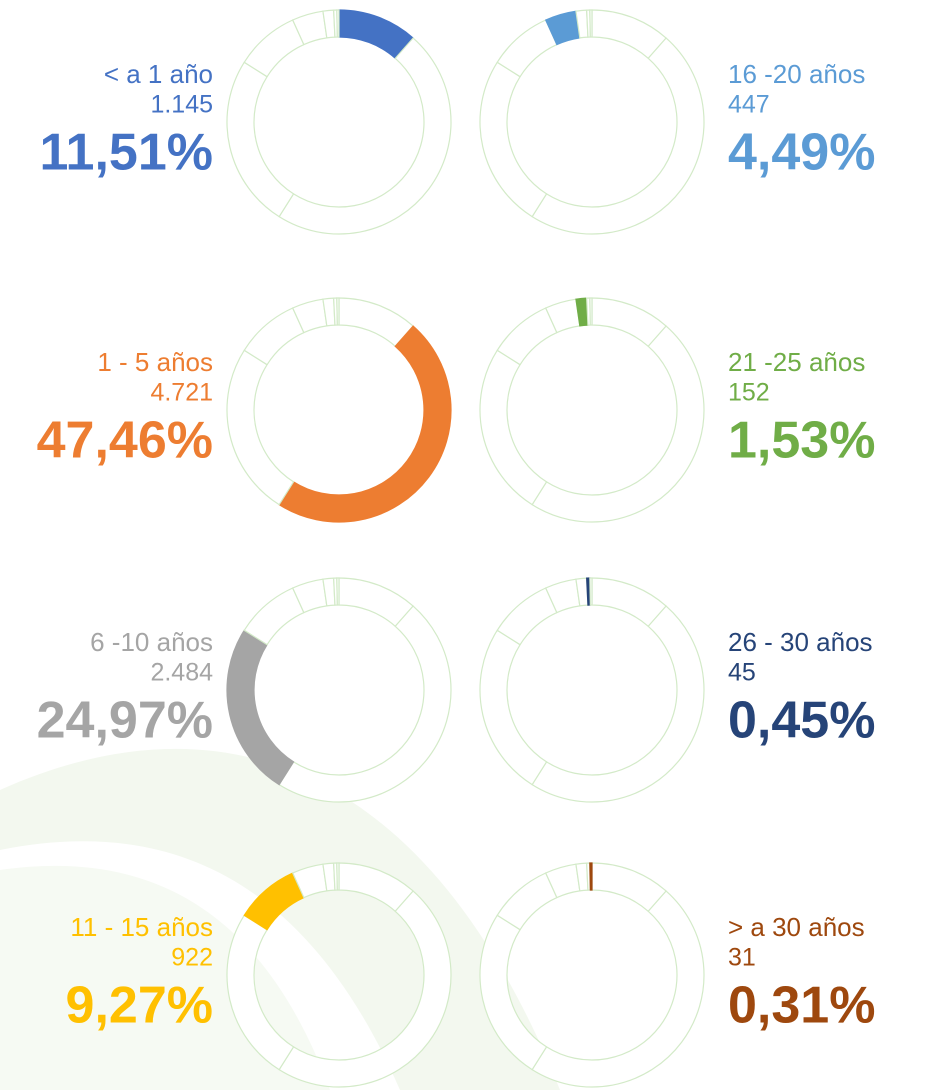  I want to click on percent-label: 4,49%, so click(801, 153).